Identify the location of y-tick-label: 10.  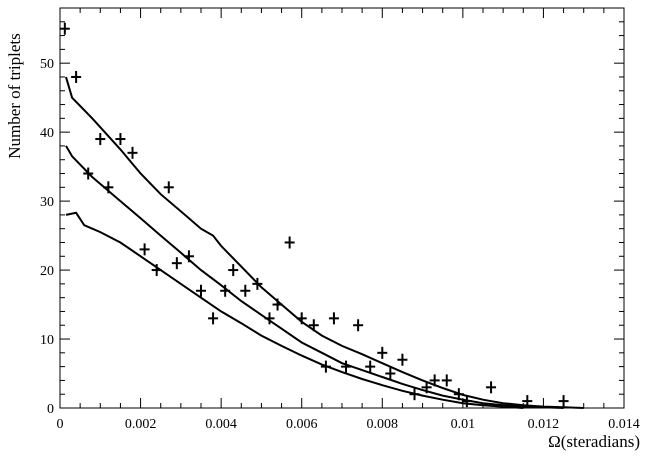
(47, 340).